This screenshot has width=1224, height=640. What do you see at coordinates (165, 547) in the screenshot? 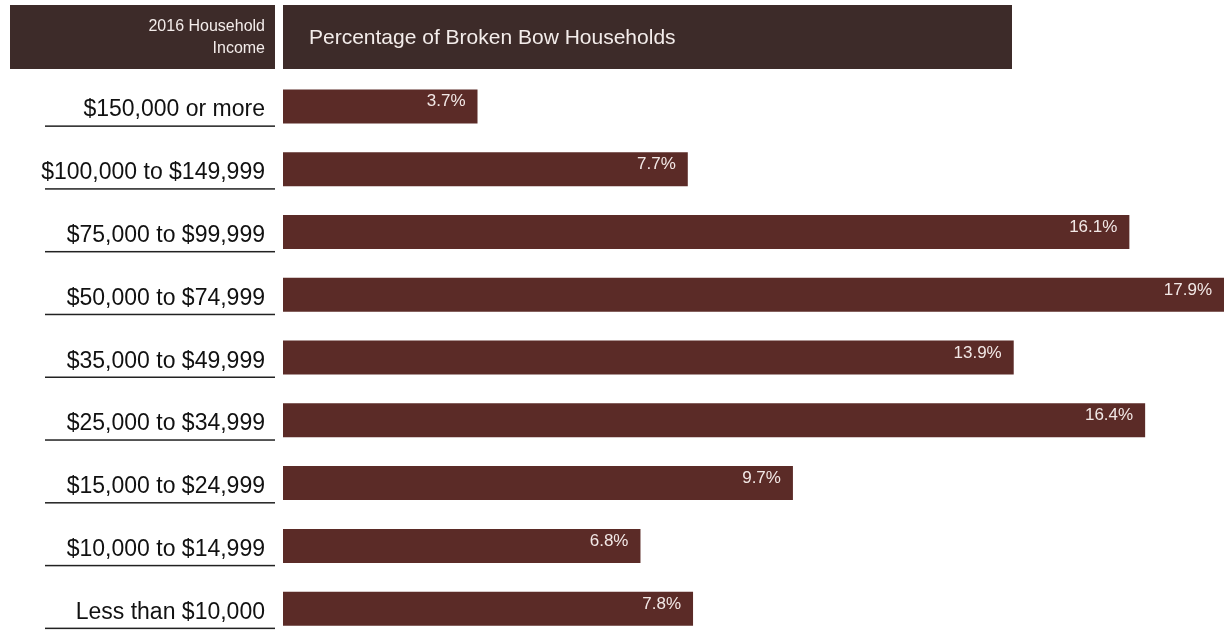
I see `y-tick-label: $10,000 to $14,999` at bounding box center [165, 547].